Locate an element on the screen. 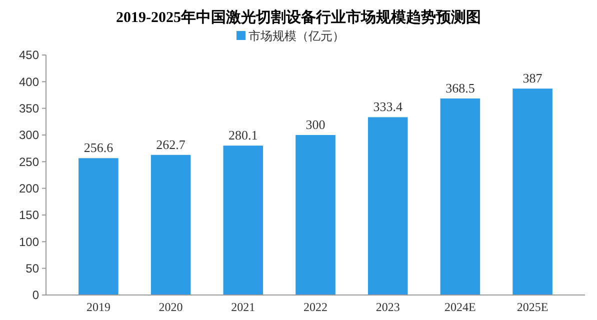 The image size is (597, 320). legend-label: 市场规模（亿元） is located at coordinates (296, 36).